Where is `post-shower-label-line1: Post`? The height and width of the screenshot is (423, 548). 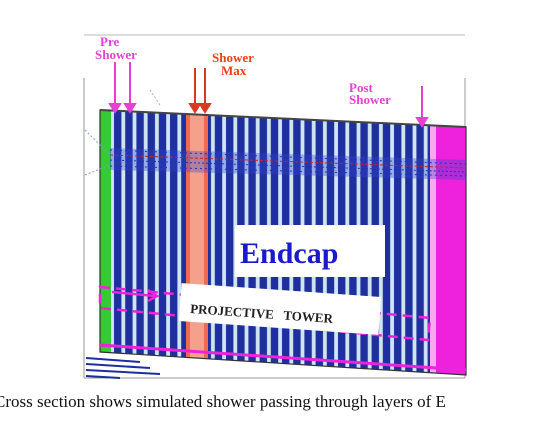 post-shower-label-line1: Post is located at coordinates (361, 87).